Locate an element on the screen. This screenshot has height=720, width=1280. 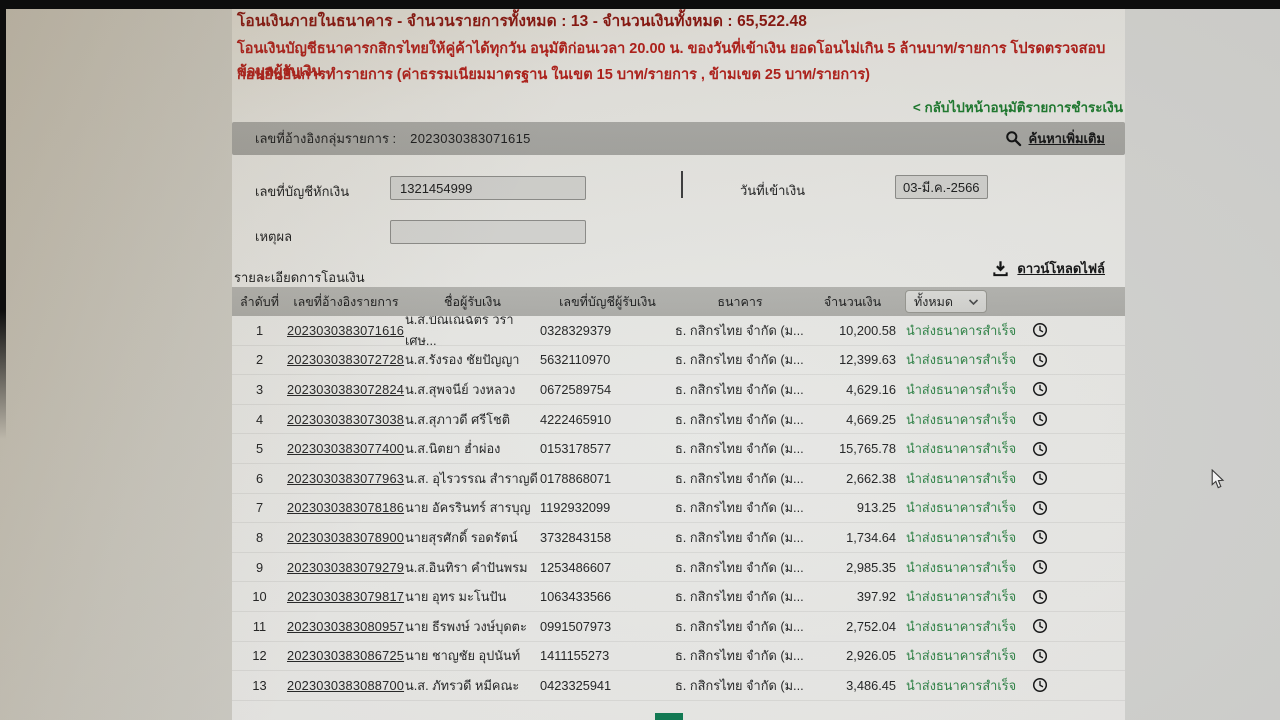
row-reference: 2023030383086725 is located at coordinates (346, 655).